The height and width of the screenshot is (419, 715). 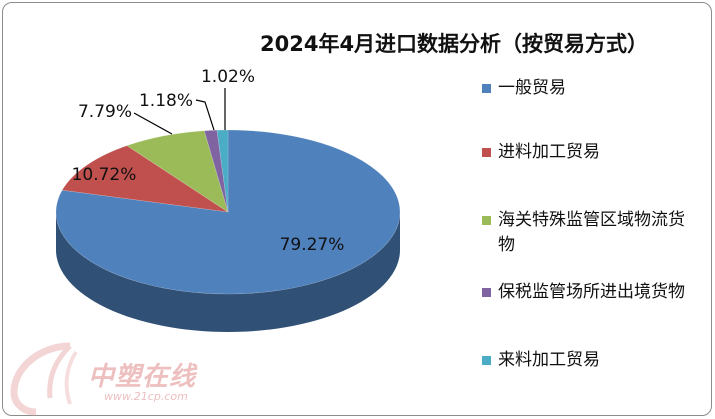 What do you see at coordinates (146, 396) in the screenshot?
I see `watermark-url: www.21cp.com` at bounding box center [146, 396].